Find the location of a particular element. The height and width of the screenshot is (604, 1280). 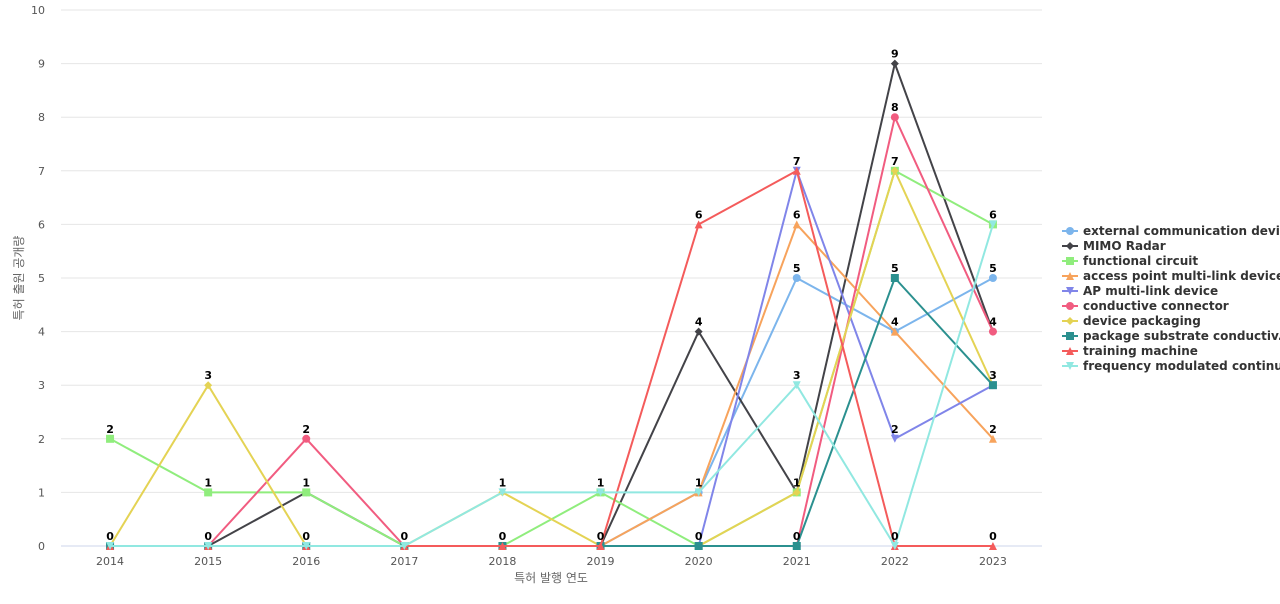

legend-item: MIMO Radar is located at coordinates (1114, 246).